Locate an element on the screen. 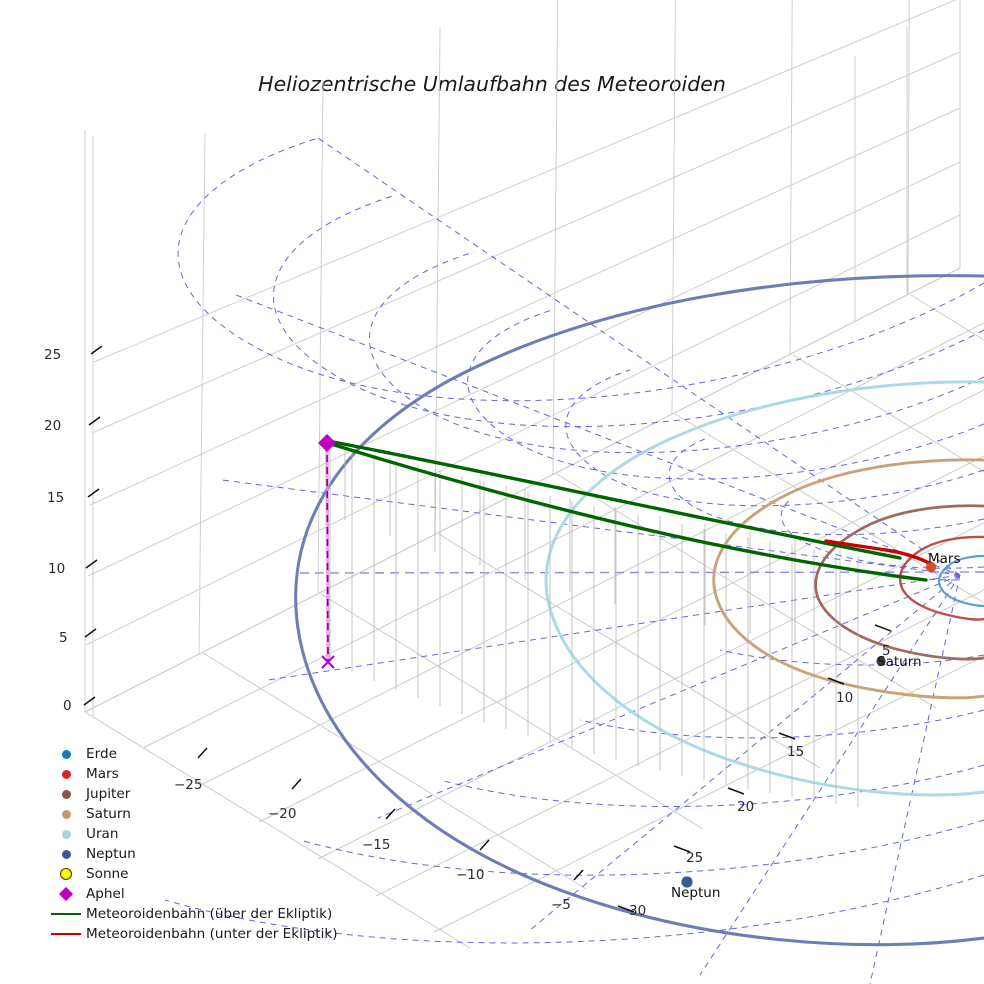 The height and width of the screenshot is (984, 984). marker-saturn is located at coordinates (881, 661).